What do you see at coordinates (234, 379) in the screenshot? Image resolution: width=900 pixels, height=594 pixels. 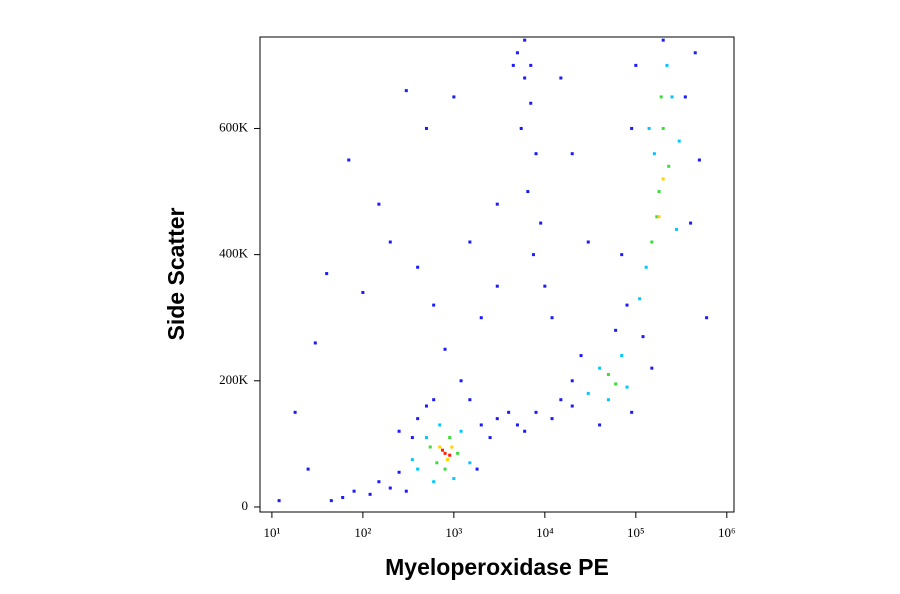 I see `y-tick-label: 200K` at bounding box center [234, 379].